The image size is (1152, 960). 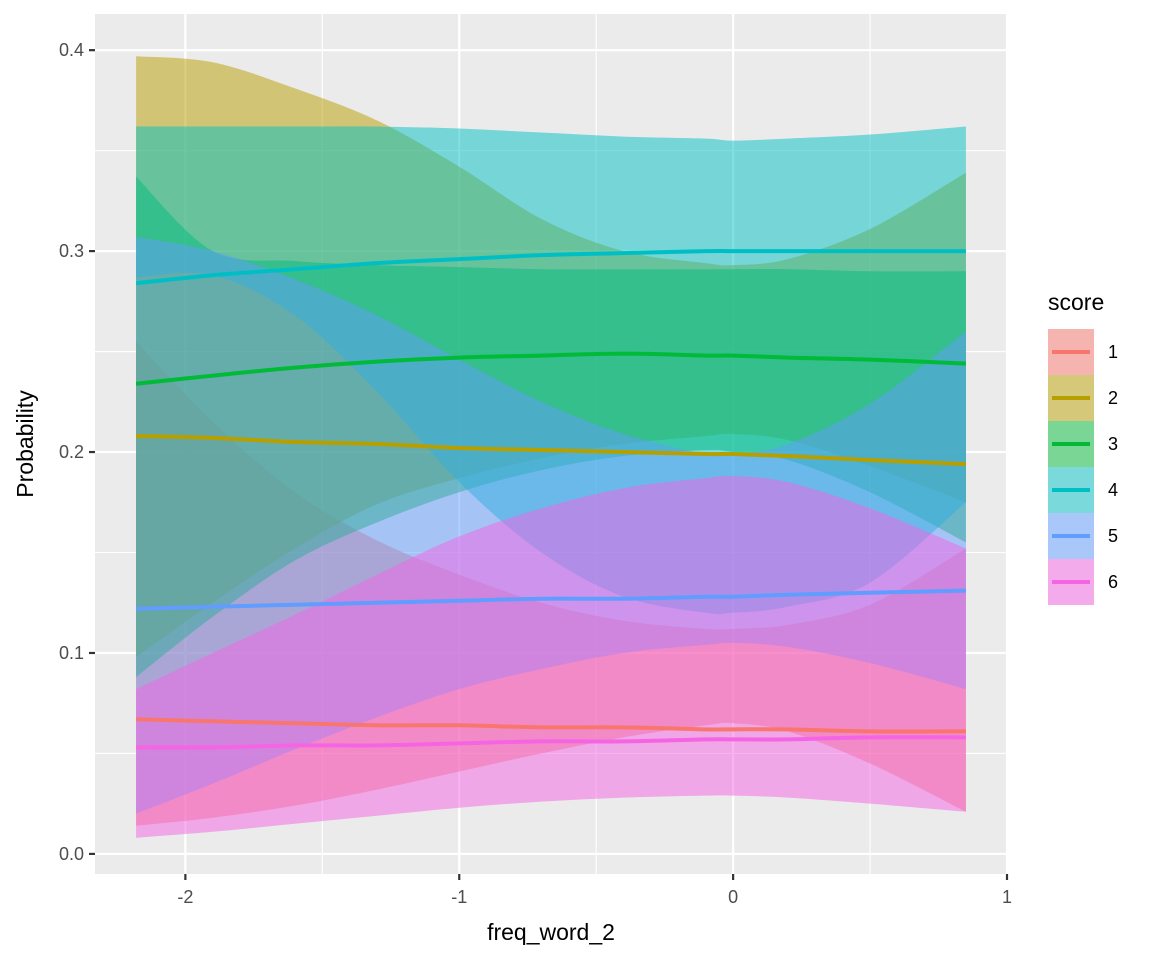 I want to click on y-axis-title: Probability, so click(x=25, y=444).